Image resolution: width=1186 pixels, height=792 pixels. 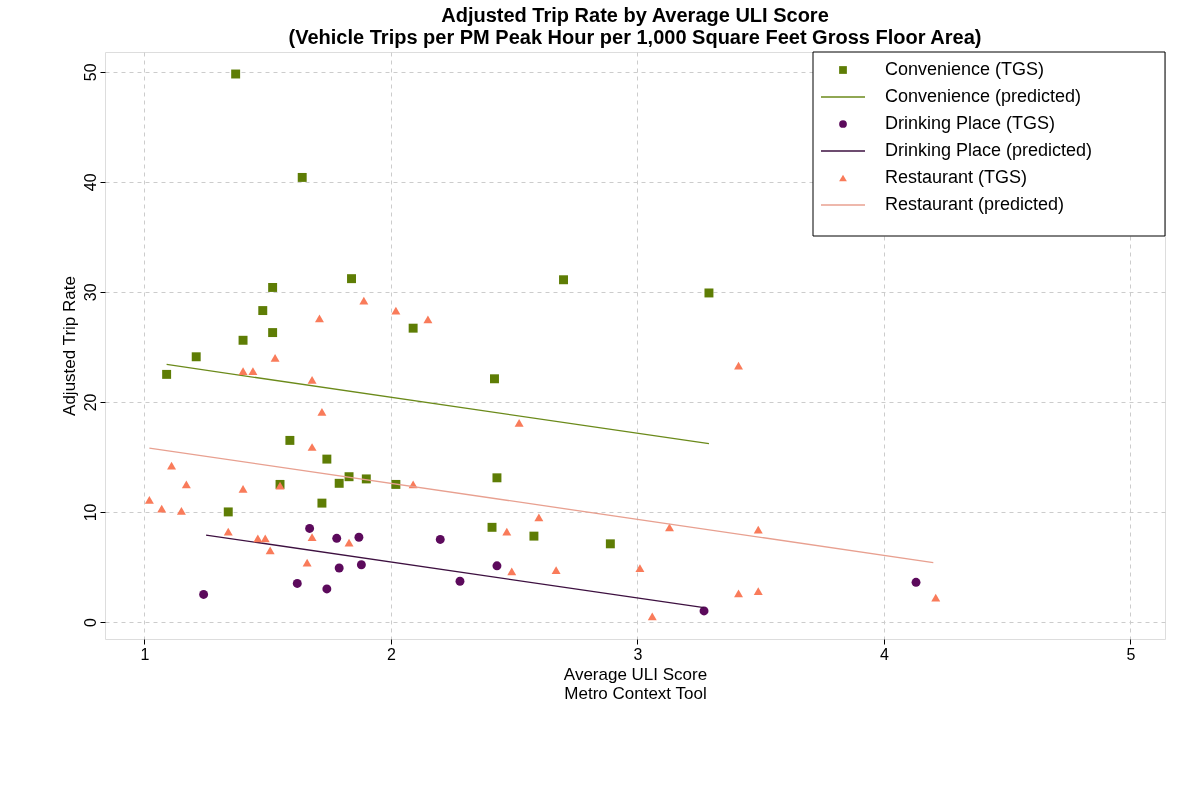 What do you see at coordinates (90, 512) in the screenshot?
I see `y-tick-label: 10` at bounding box center [90, 512].